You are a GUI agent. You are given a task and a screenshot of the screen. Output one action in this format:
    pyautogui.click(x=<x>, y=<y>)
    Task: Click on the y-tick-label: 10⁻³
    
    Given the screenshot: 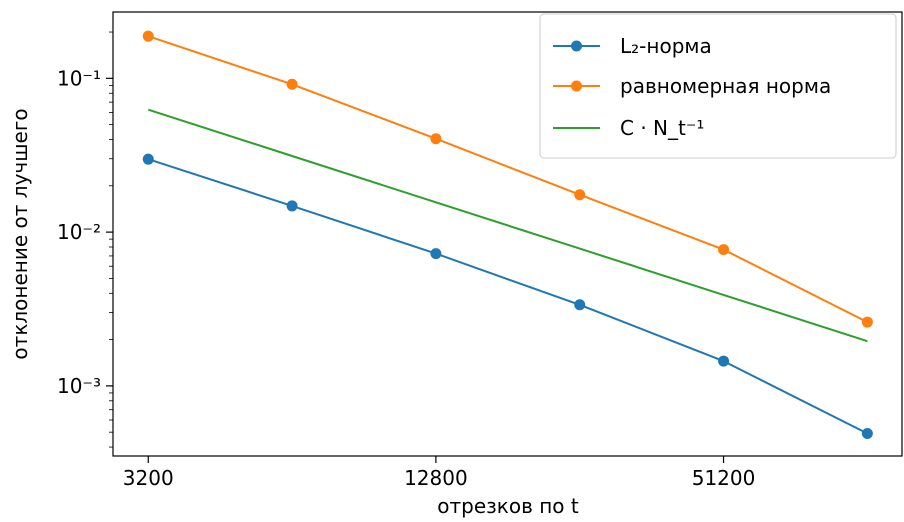 What is the action you would take?
    pyautogui.click(x=79, y=386)
    